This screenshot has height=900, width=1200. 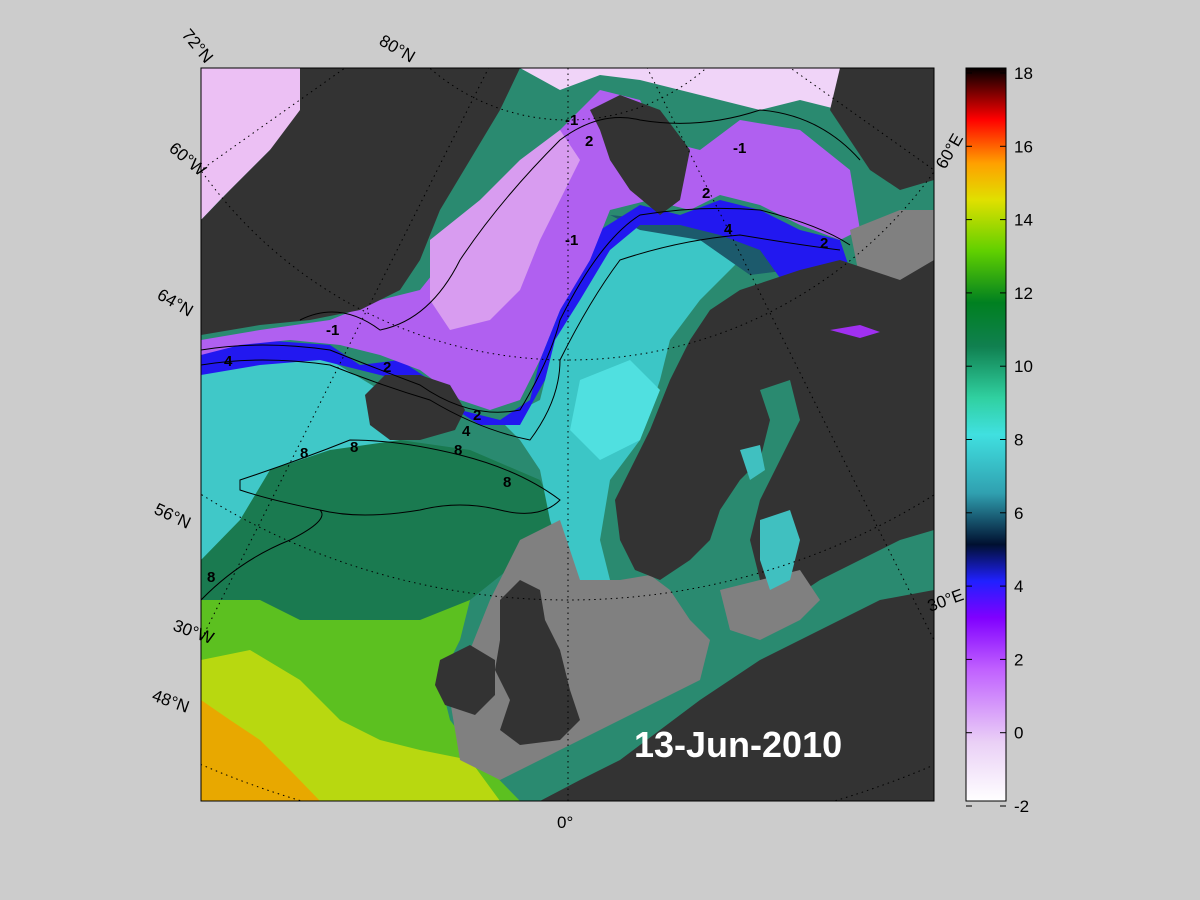 What do you see at coordinates (415, 407) in the screenshot?
I see `iceland` at bounding box center [415, 407].